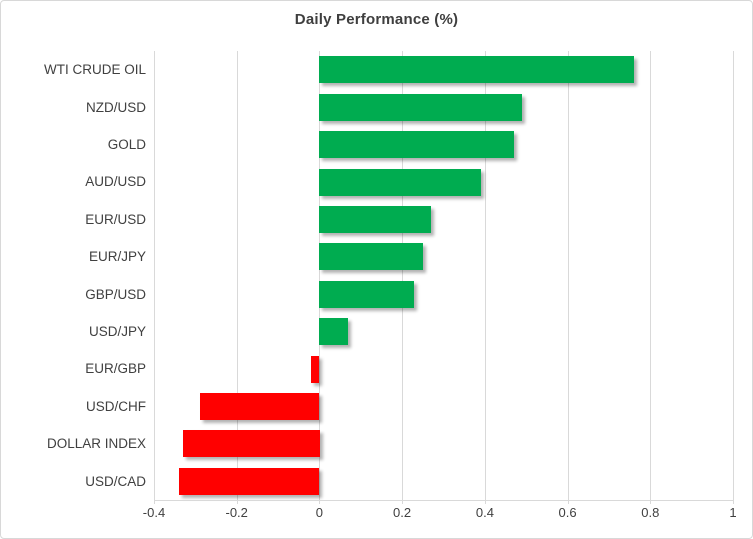 This screenshot has width=753, height=539. I want to click on category-label: USD/CHF, so click(116, 406).